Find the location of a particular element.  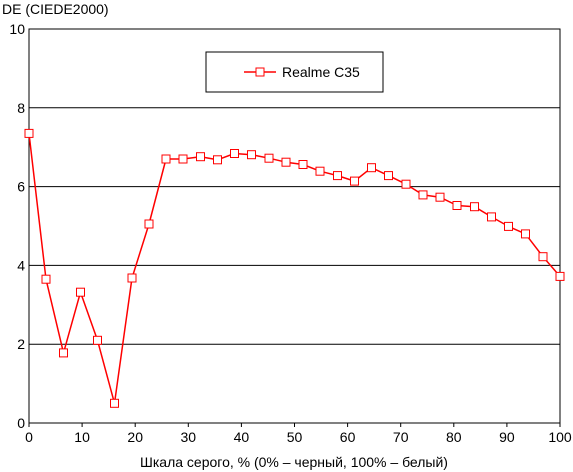

y-tick-label: 2 is located at coordinates (21, 344).